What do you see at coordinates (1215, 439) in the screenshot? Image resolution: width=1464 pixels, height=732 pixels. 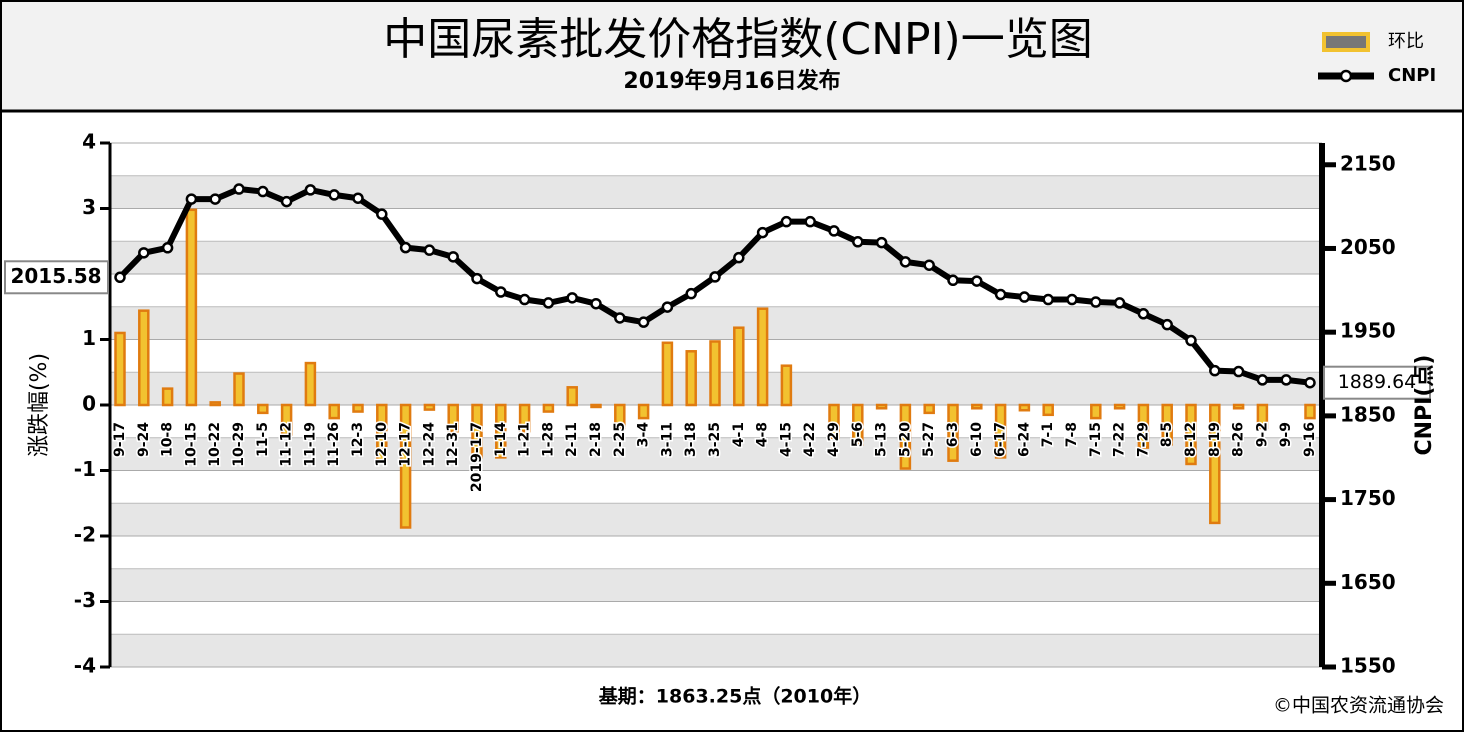 I see `x-tick-label: 8-19` at bounding box center [1215, 439].